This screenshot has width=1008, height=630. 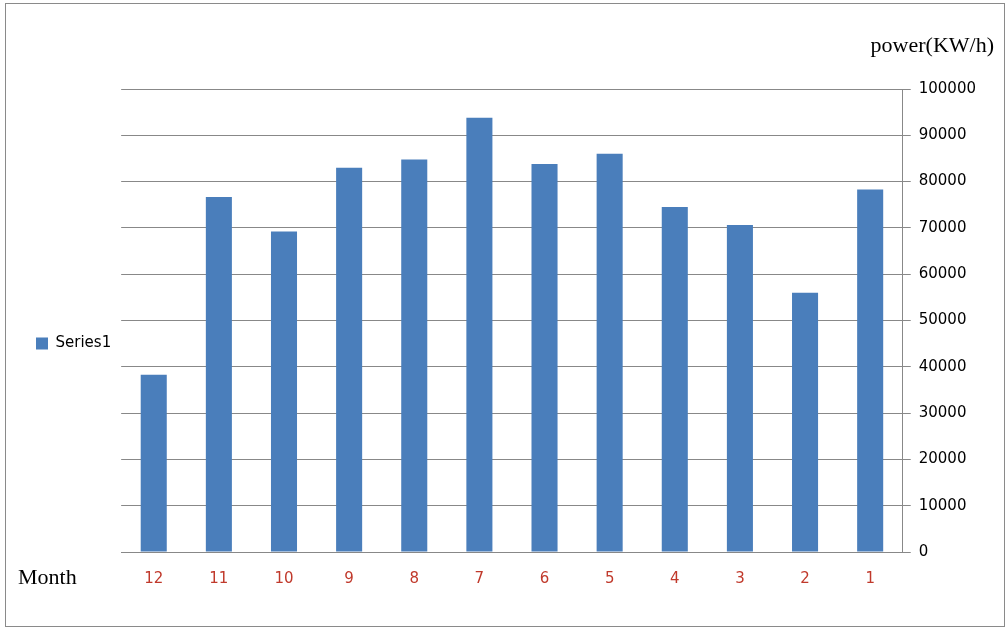 What do you see at coordinates (284, 577) in the screenshot?
I see `x-tick-label: 10` at bounding box center [284, 577].